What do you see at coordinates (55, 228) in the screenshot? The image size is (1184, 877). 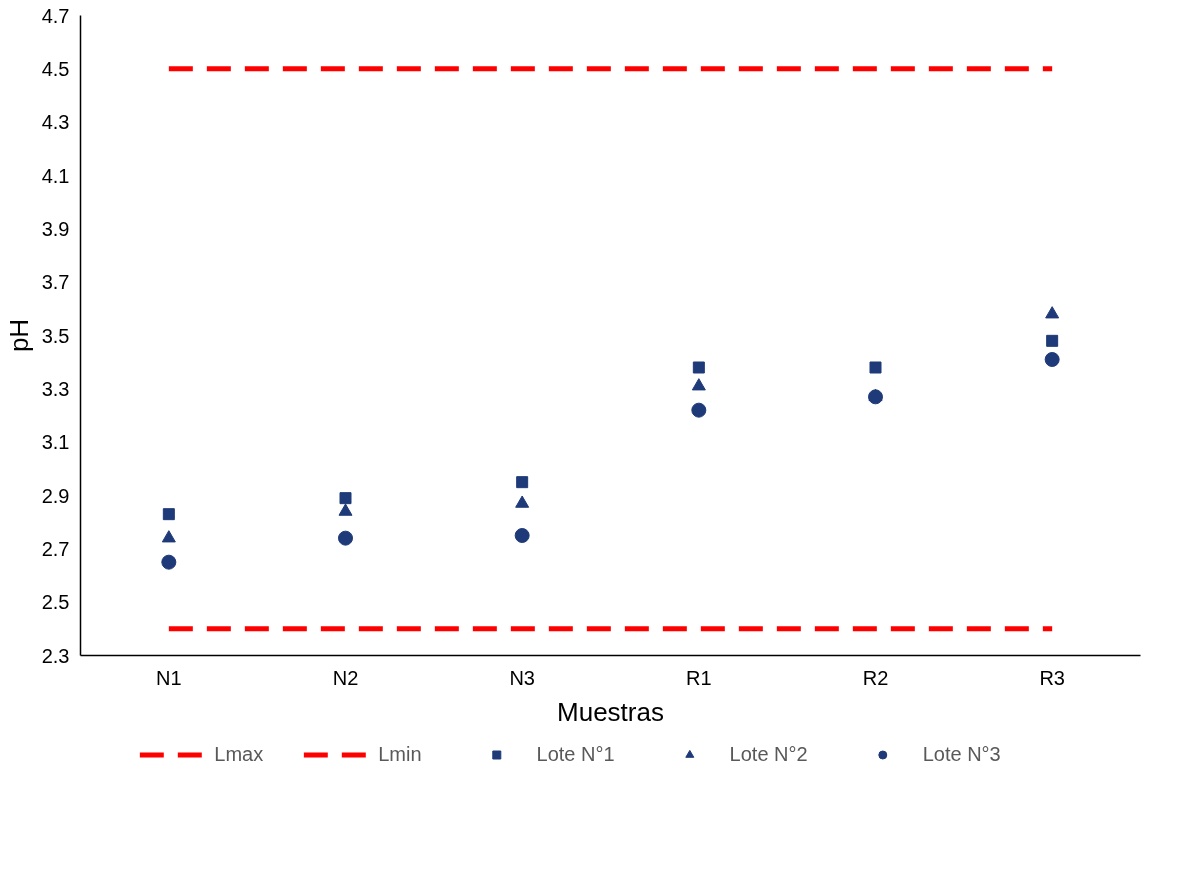 I see `y-tick-label: 3.9` at bounding box center [55, 228].